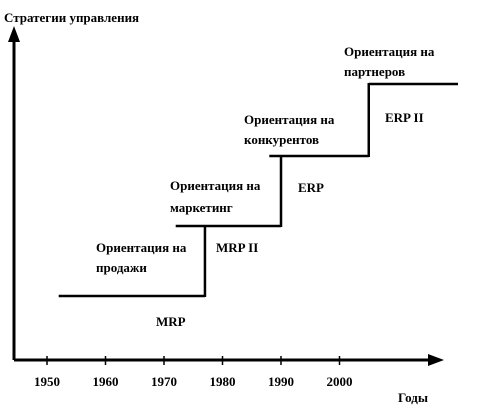  I want to click on x-tick-label-2: 1970, so click(164, 381).